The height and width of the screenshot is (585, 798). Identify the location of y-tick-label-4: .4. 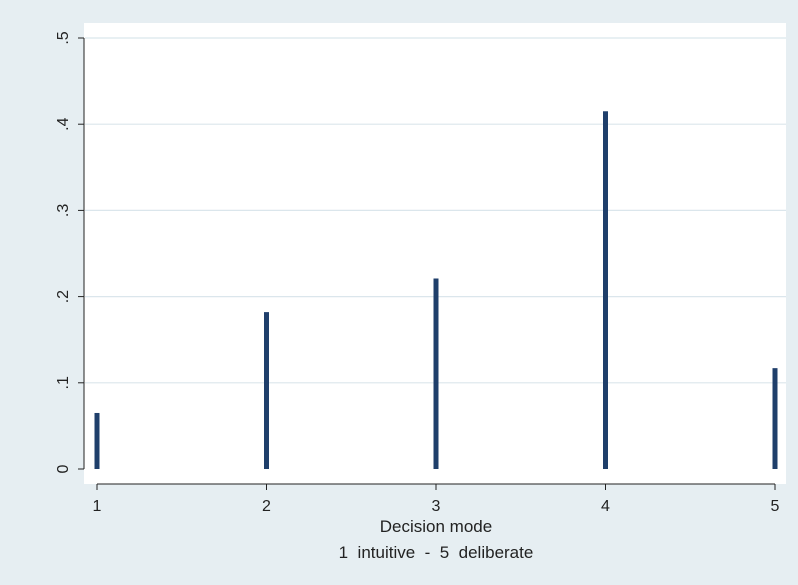
(63, 123).